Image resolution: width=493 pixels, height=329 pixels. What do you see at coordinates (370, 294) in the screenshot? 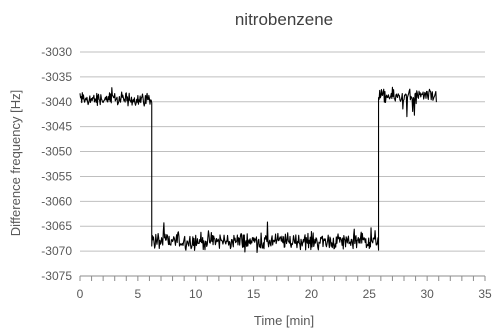
I see `x-tick-label: 25` at bounding box center [370, 294].